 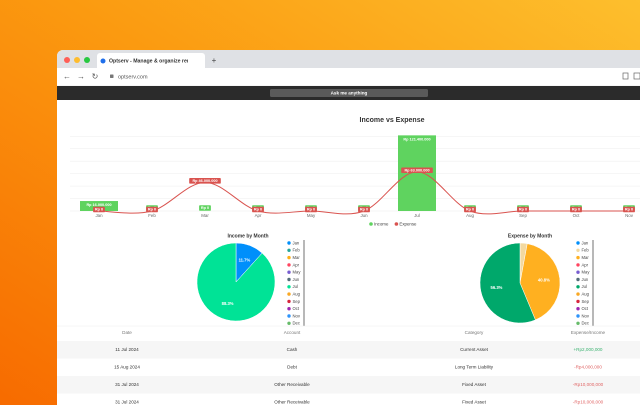 I want to click on legend-label: Expense, so click(x=408, y=223).